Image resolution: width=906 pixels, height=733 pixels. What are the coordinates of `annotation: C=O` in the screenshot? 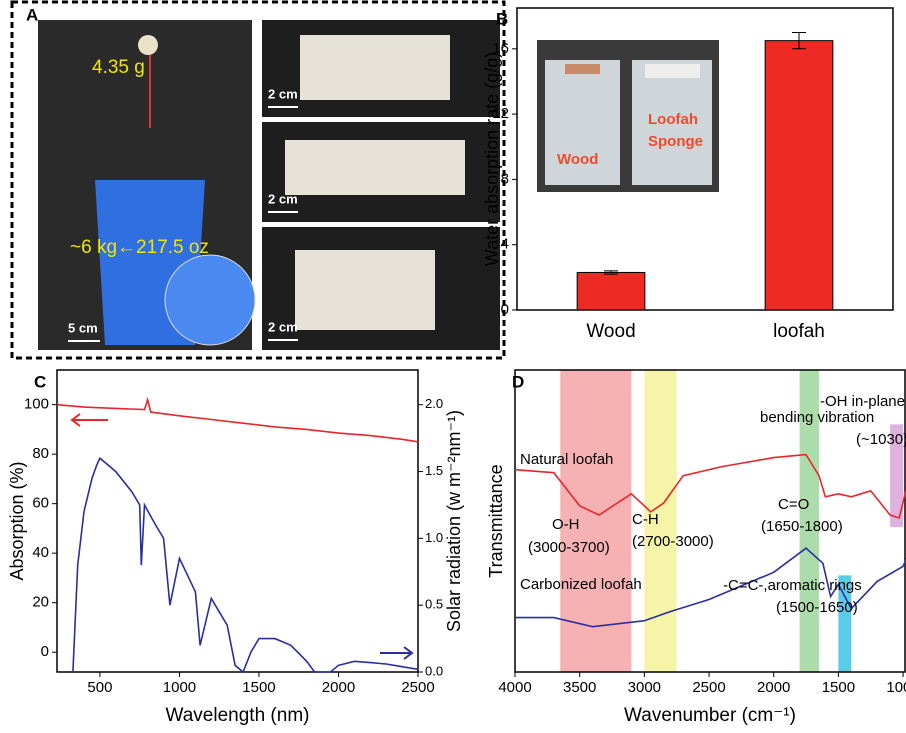 It's located at (793, 504).